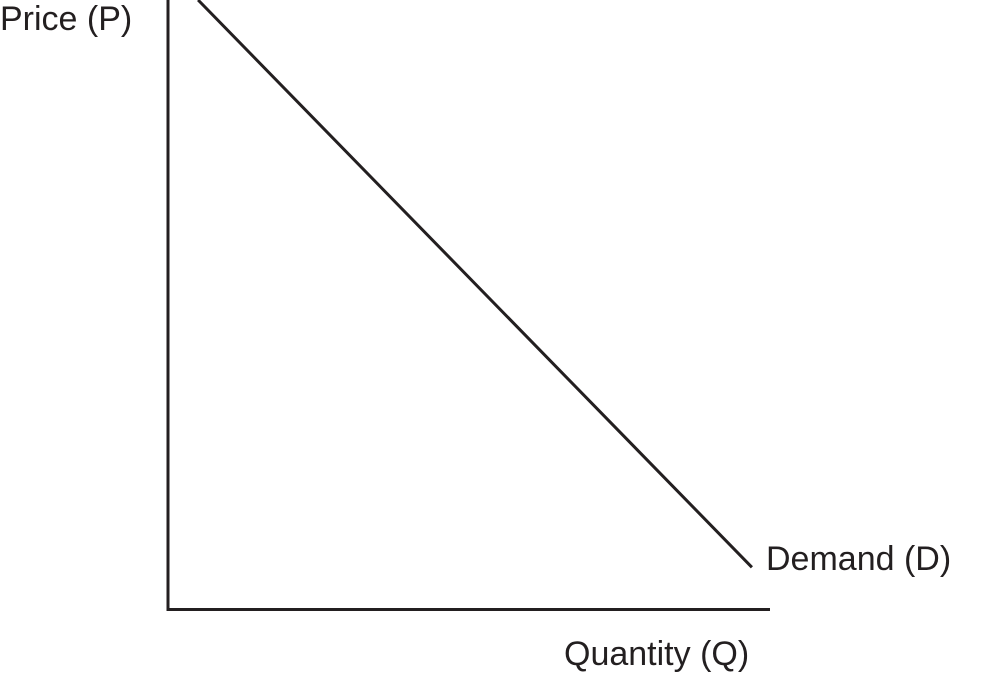 Image resolution: width=992 pixels, height=673 pixels. I want to click on y-axis-label: Price (P), so click(66, 19).